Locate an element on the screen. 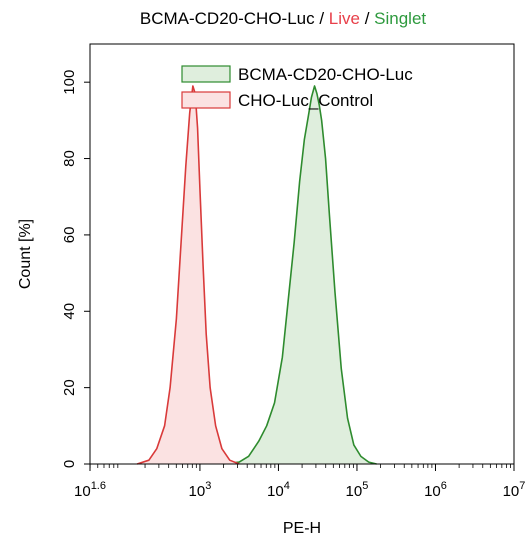 Image resolution: width=532 pixels, height=551 pixels. x-tick-label: 10⁵ is located at coordinates (357, 490).